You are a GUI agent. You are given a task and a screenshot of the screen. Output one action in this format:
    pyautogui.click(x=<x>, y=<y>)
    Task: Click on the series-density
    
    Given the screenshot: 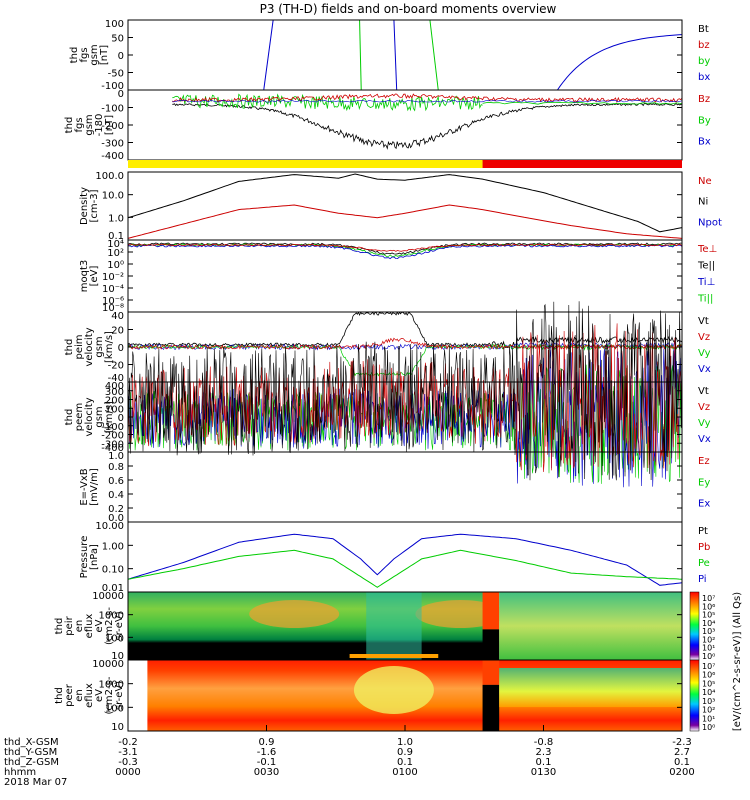 What is the action you would take?
    pyautogui.click(x=405, y=206)
    